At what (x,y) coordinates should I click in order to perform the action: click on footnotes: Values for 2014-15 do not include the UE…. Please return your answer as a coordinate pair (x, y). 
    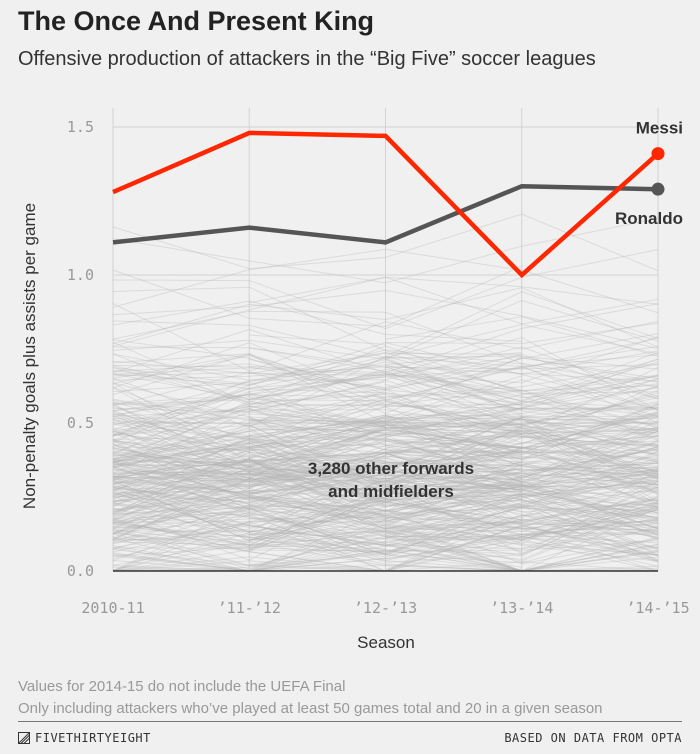
    Looking at the image, I should click on (310, 698).